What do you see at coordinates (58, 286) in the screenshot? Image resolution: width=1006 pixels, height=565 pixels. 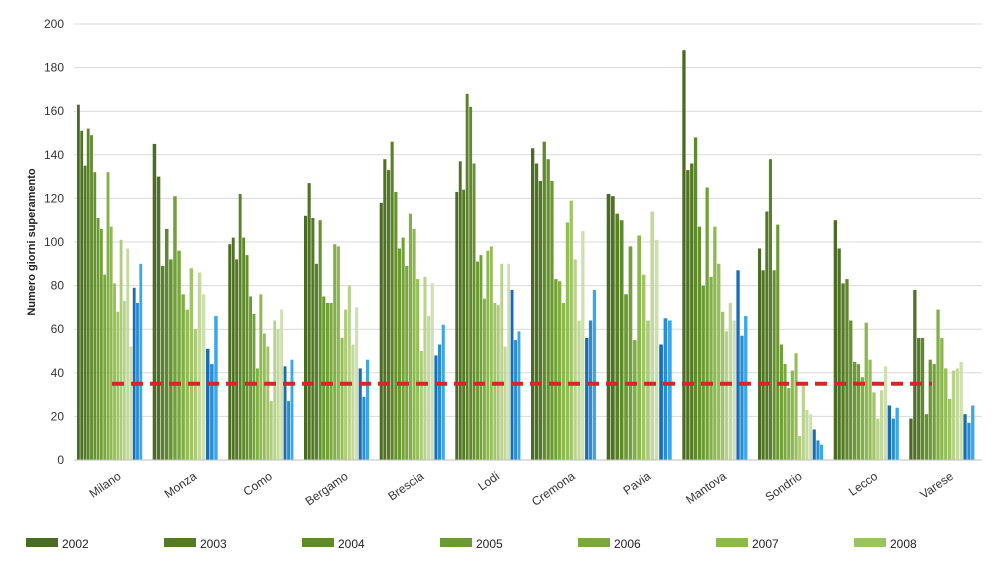 I see `y-tick-label: 80` at bounding box center [58, 286].